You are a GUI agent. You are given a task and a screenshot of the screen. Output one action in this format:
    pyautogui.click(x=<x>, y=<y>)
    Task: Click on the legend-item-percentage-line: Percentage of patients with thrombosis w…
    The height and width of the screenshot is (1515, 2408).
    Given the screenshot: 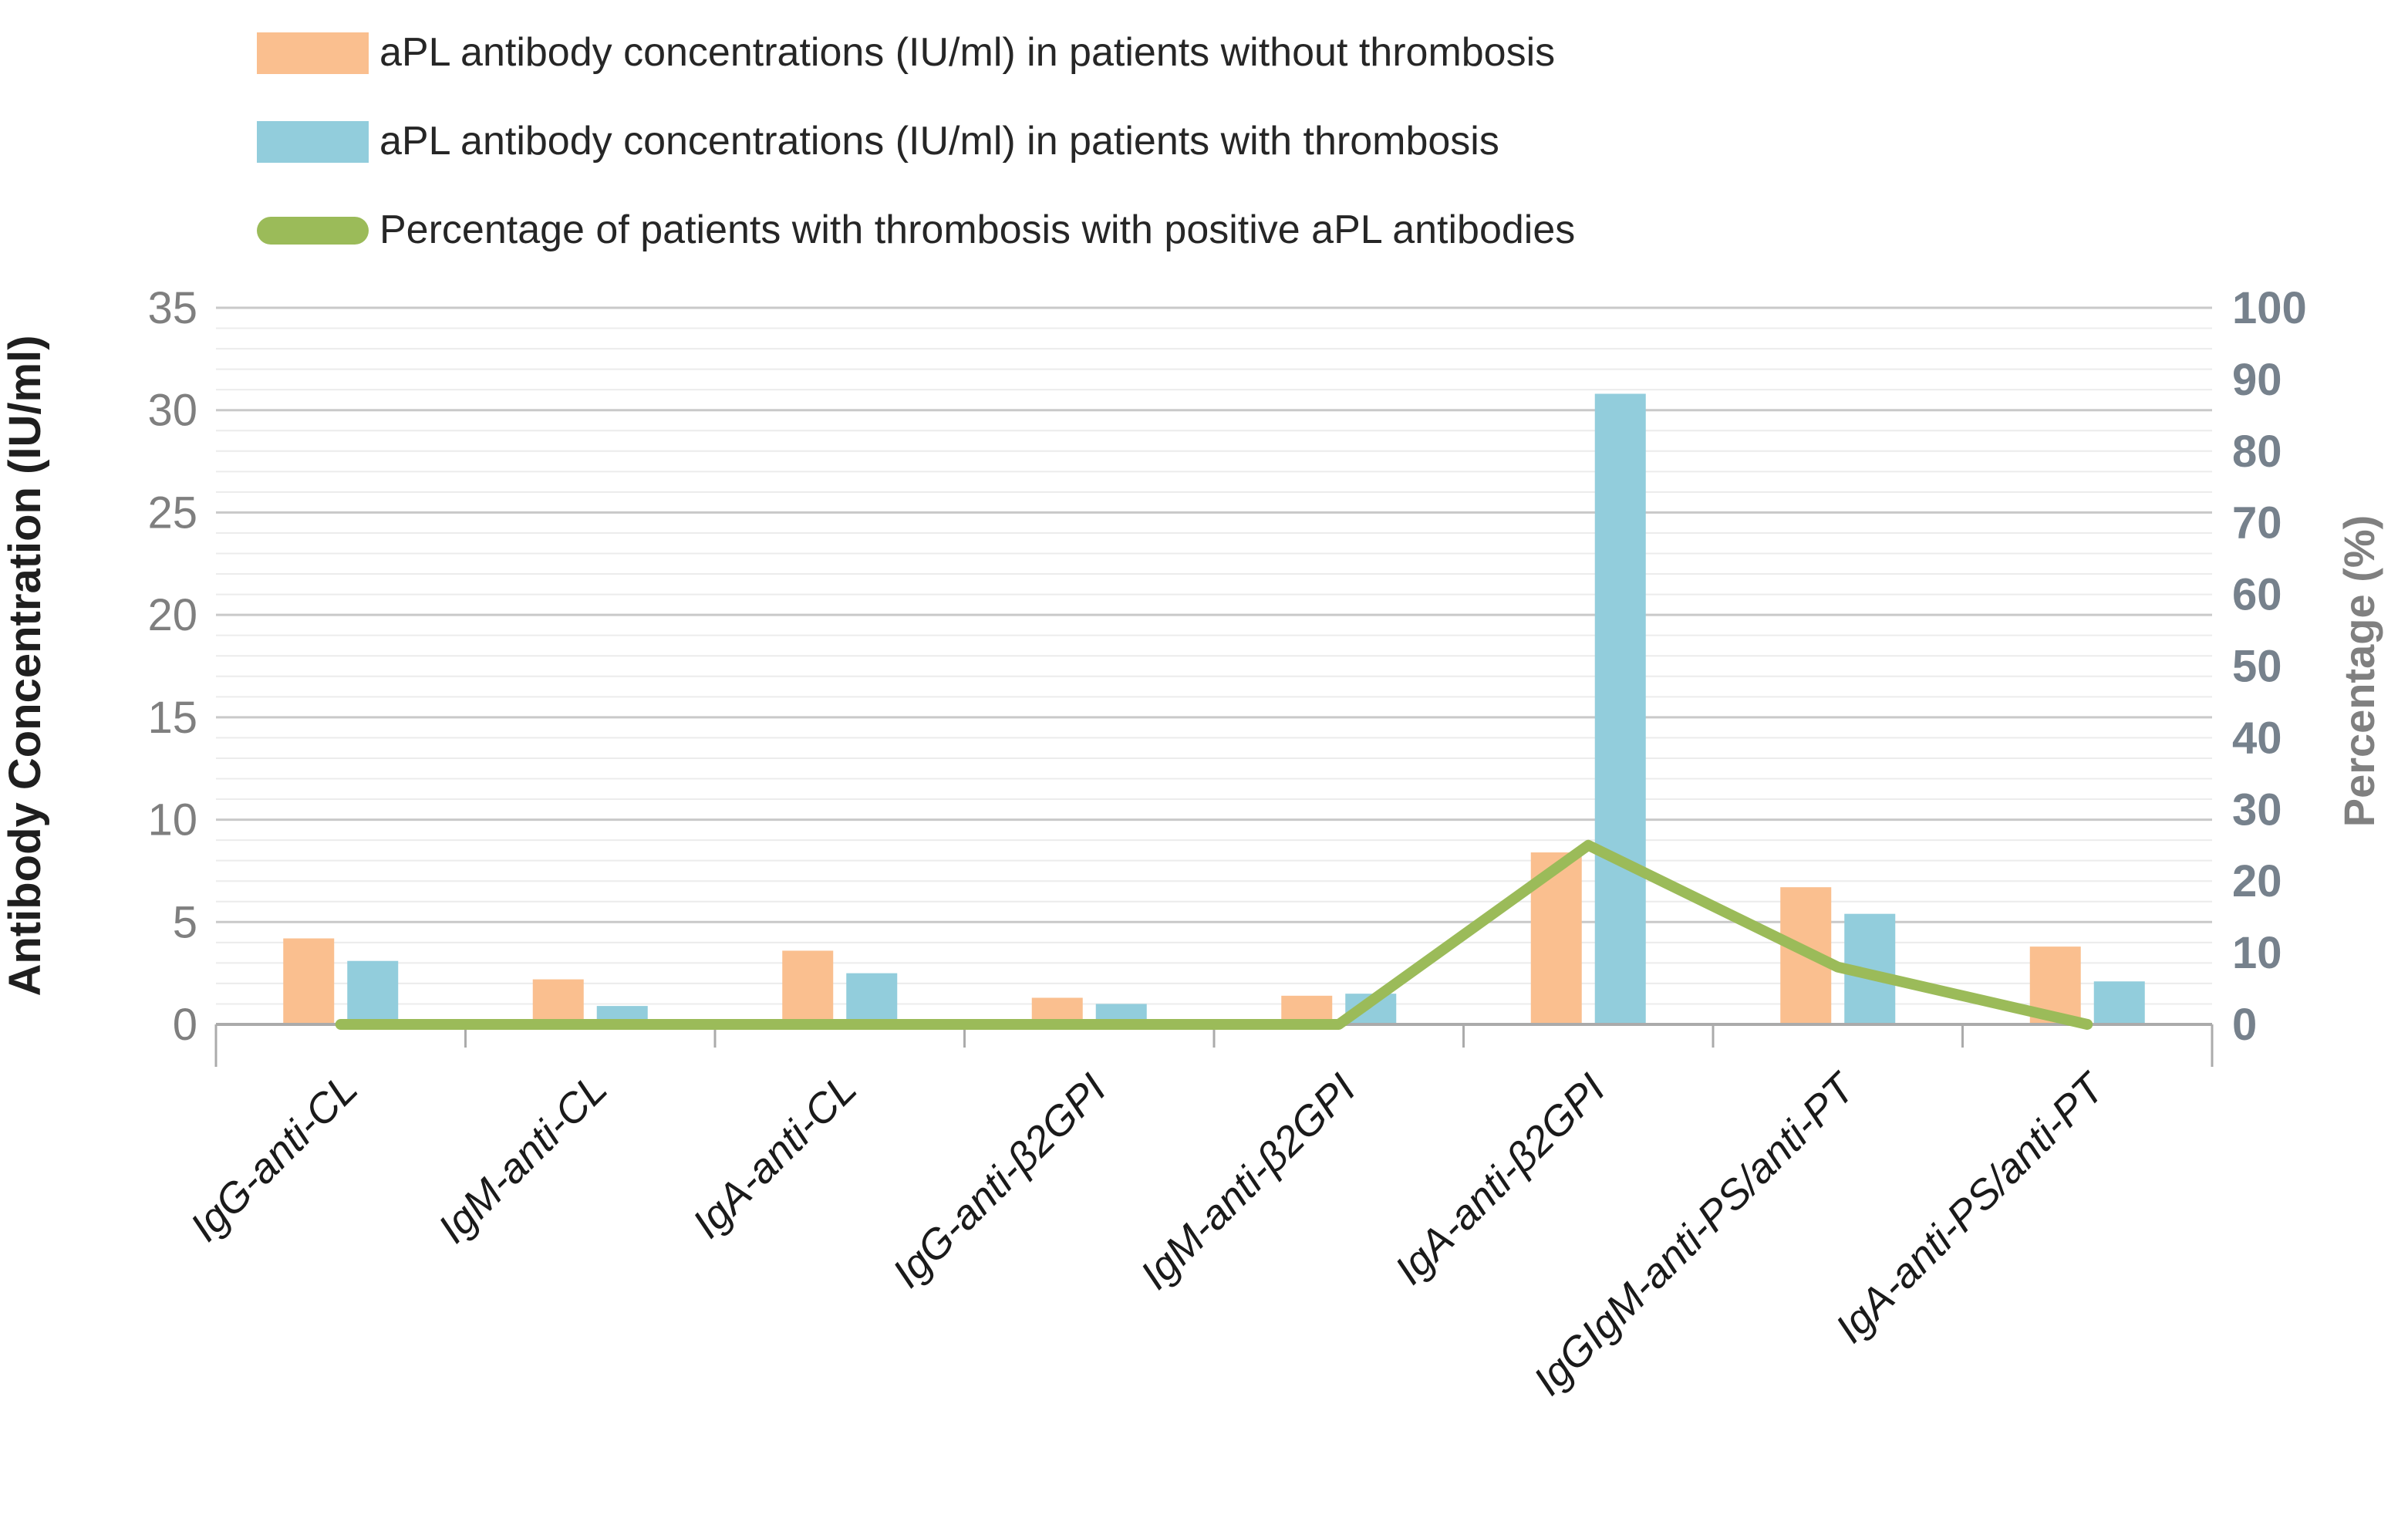 What is the action you would take?
    pyautogui.click(x=916, y=230)
    